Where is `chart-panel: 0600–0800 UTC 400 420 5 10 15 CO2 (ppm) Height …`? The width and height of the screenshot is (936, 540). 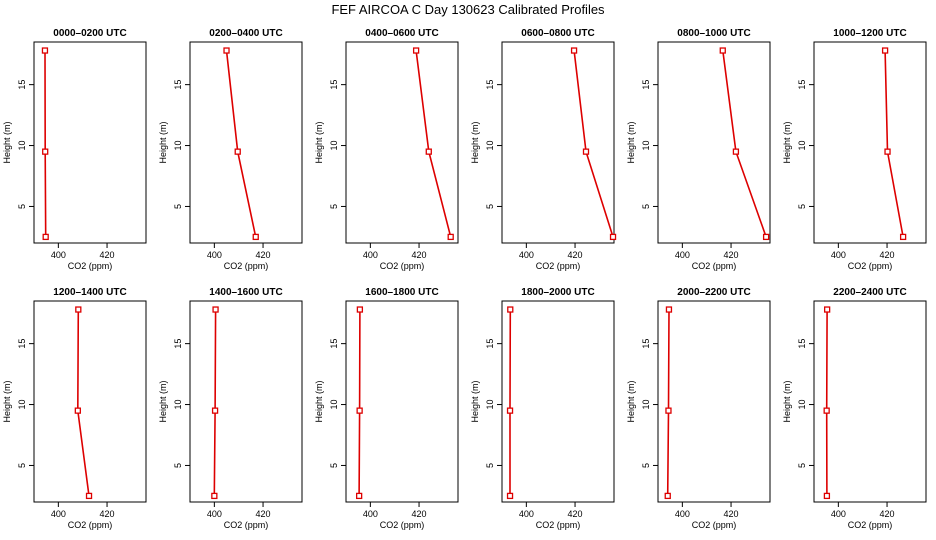
chart-panel: 0600–0800 UTC 400 420 5 10 15 CO2 (ppm) Height … is located at coordinates (543, 149).